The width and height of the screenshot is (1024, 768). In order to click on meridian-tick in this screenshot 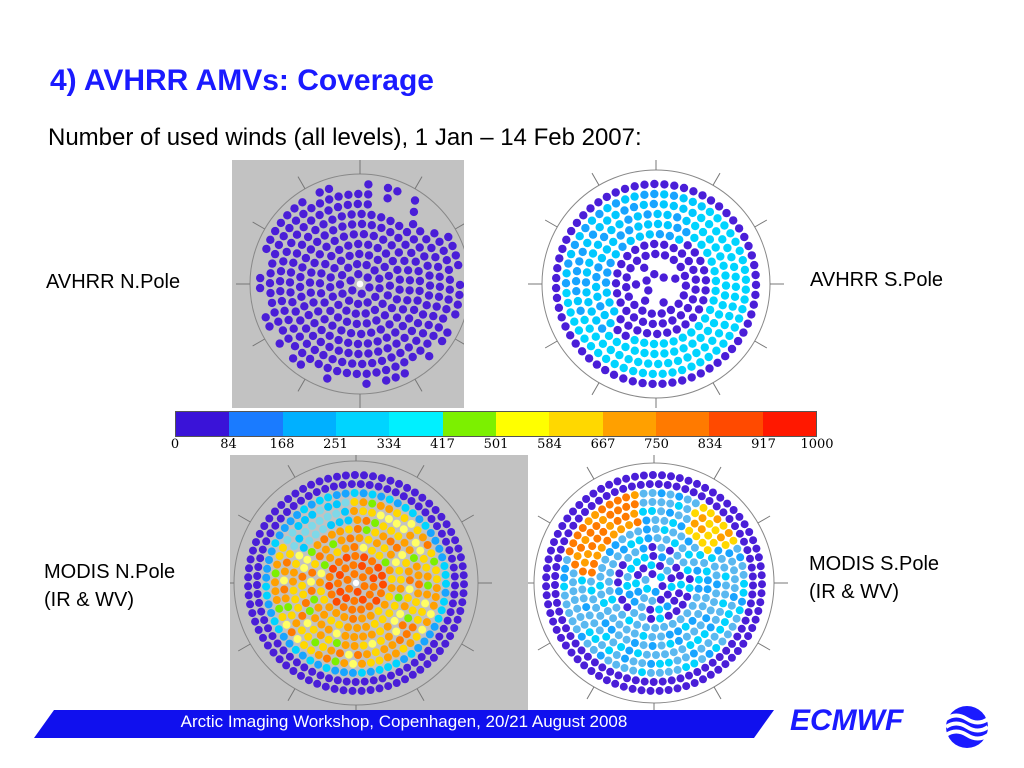, I will do `click(761, 223)`.